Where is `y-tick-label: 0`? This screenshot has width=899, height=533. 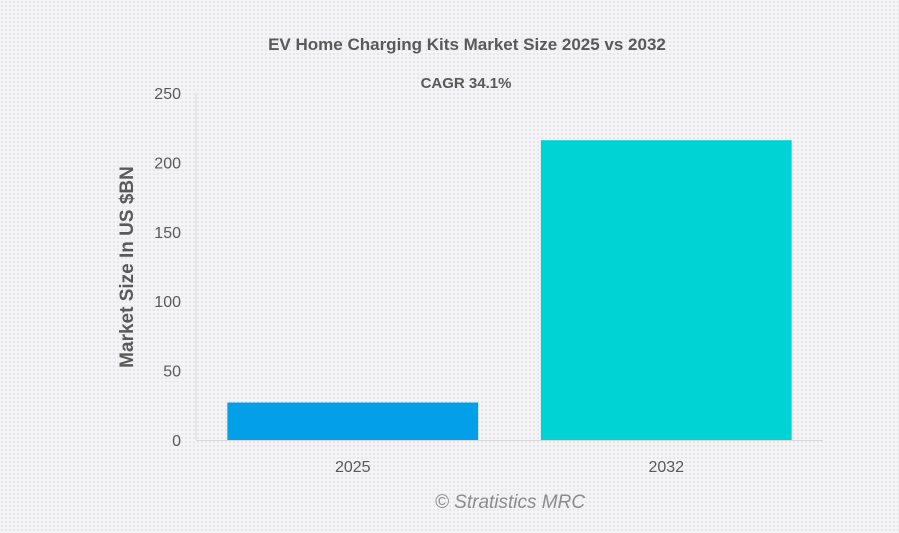 y-tick-label: 0 is located at coordinates (176, 441).